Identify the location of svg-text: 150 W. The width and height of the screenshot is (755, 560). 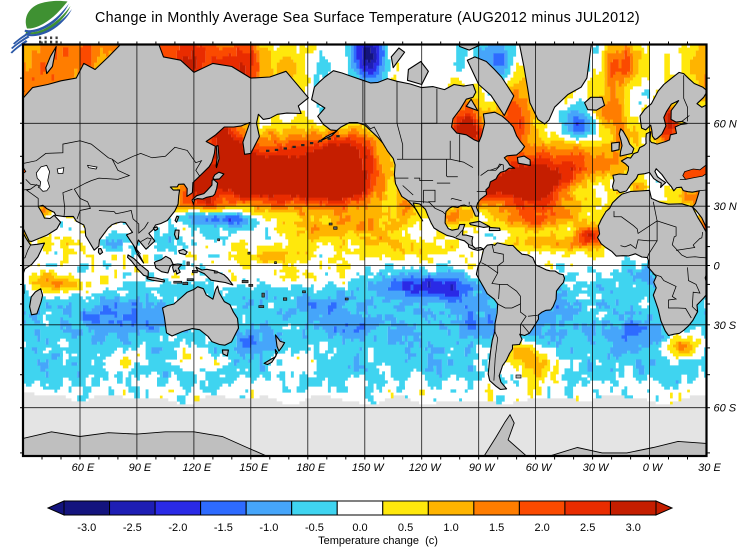
(368, 468).